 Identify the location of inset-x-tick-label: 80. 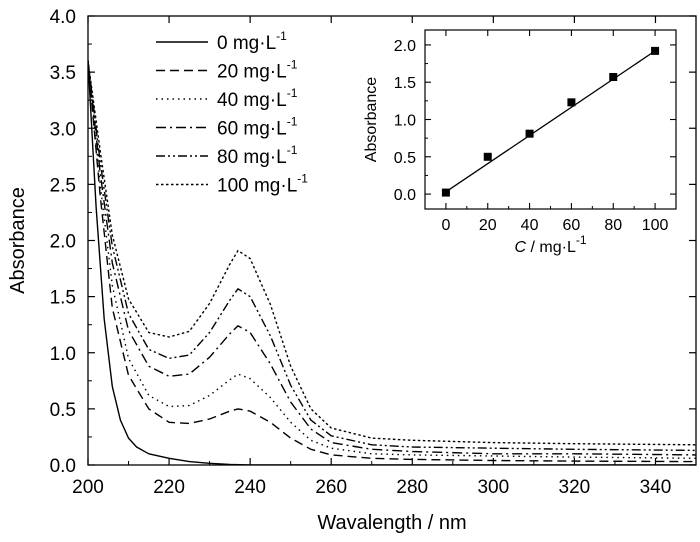
(613, 225).